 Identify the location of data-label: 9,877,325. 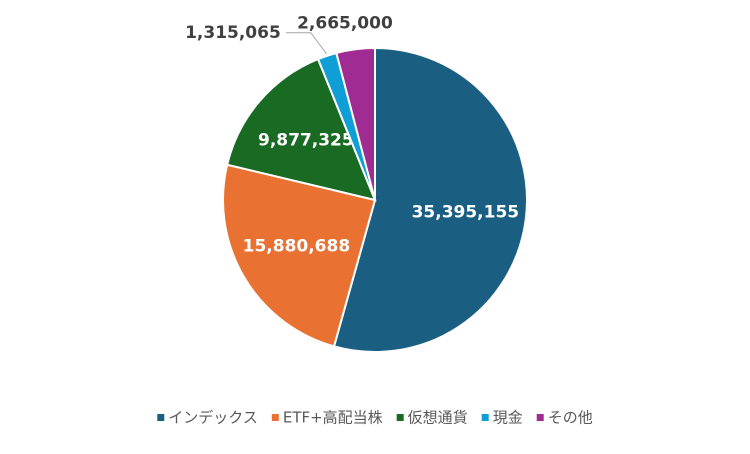
(306, 141).